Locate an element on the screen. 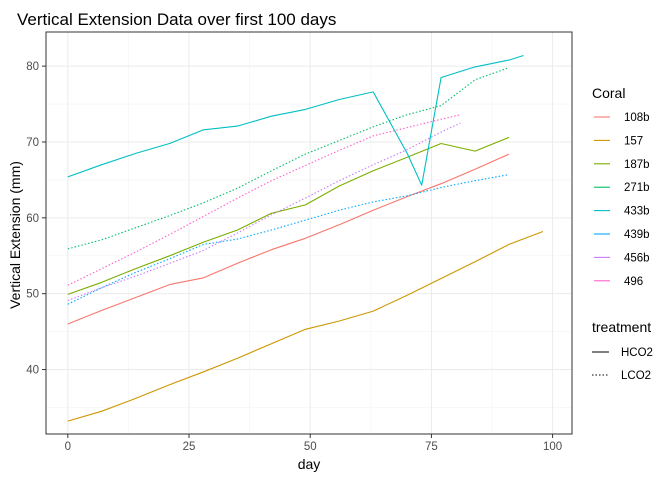 This screenshot has width=672, height=480. legend-label-LCO2: LCO2 is located at coordinates (636, 376).